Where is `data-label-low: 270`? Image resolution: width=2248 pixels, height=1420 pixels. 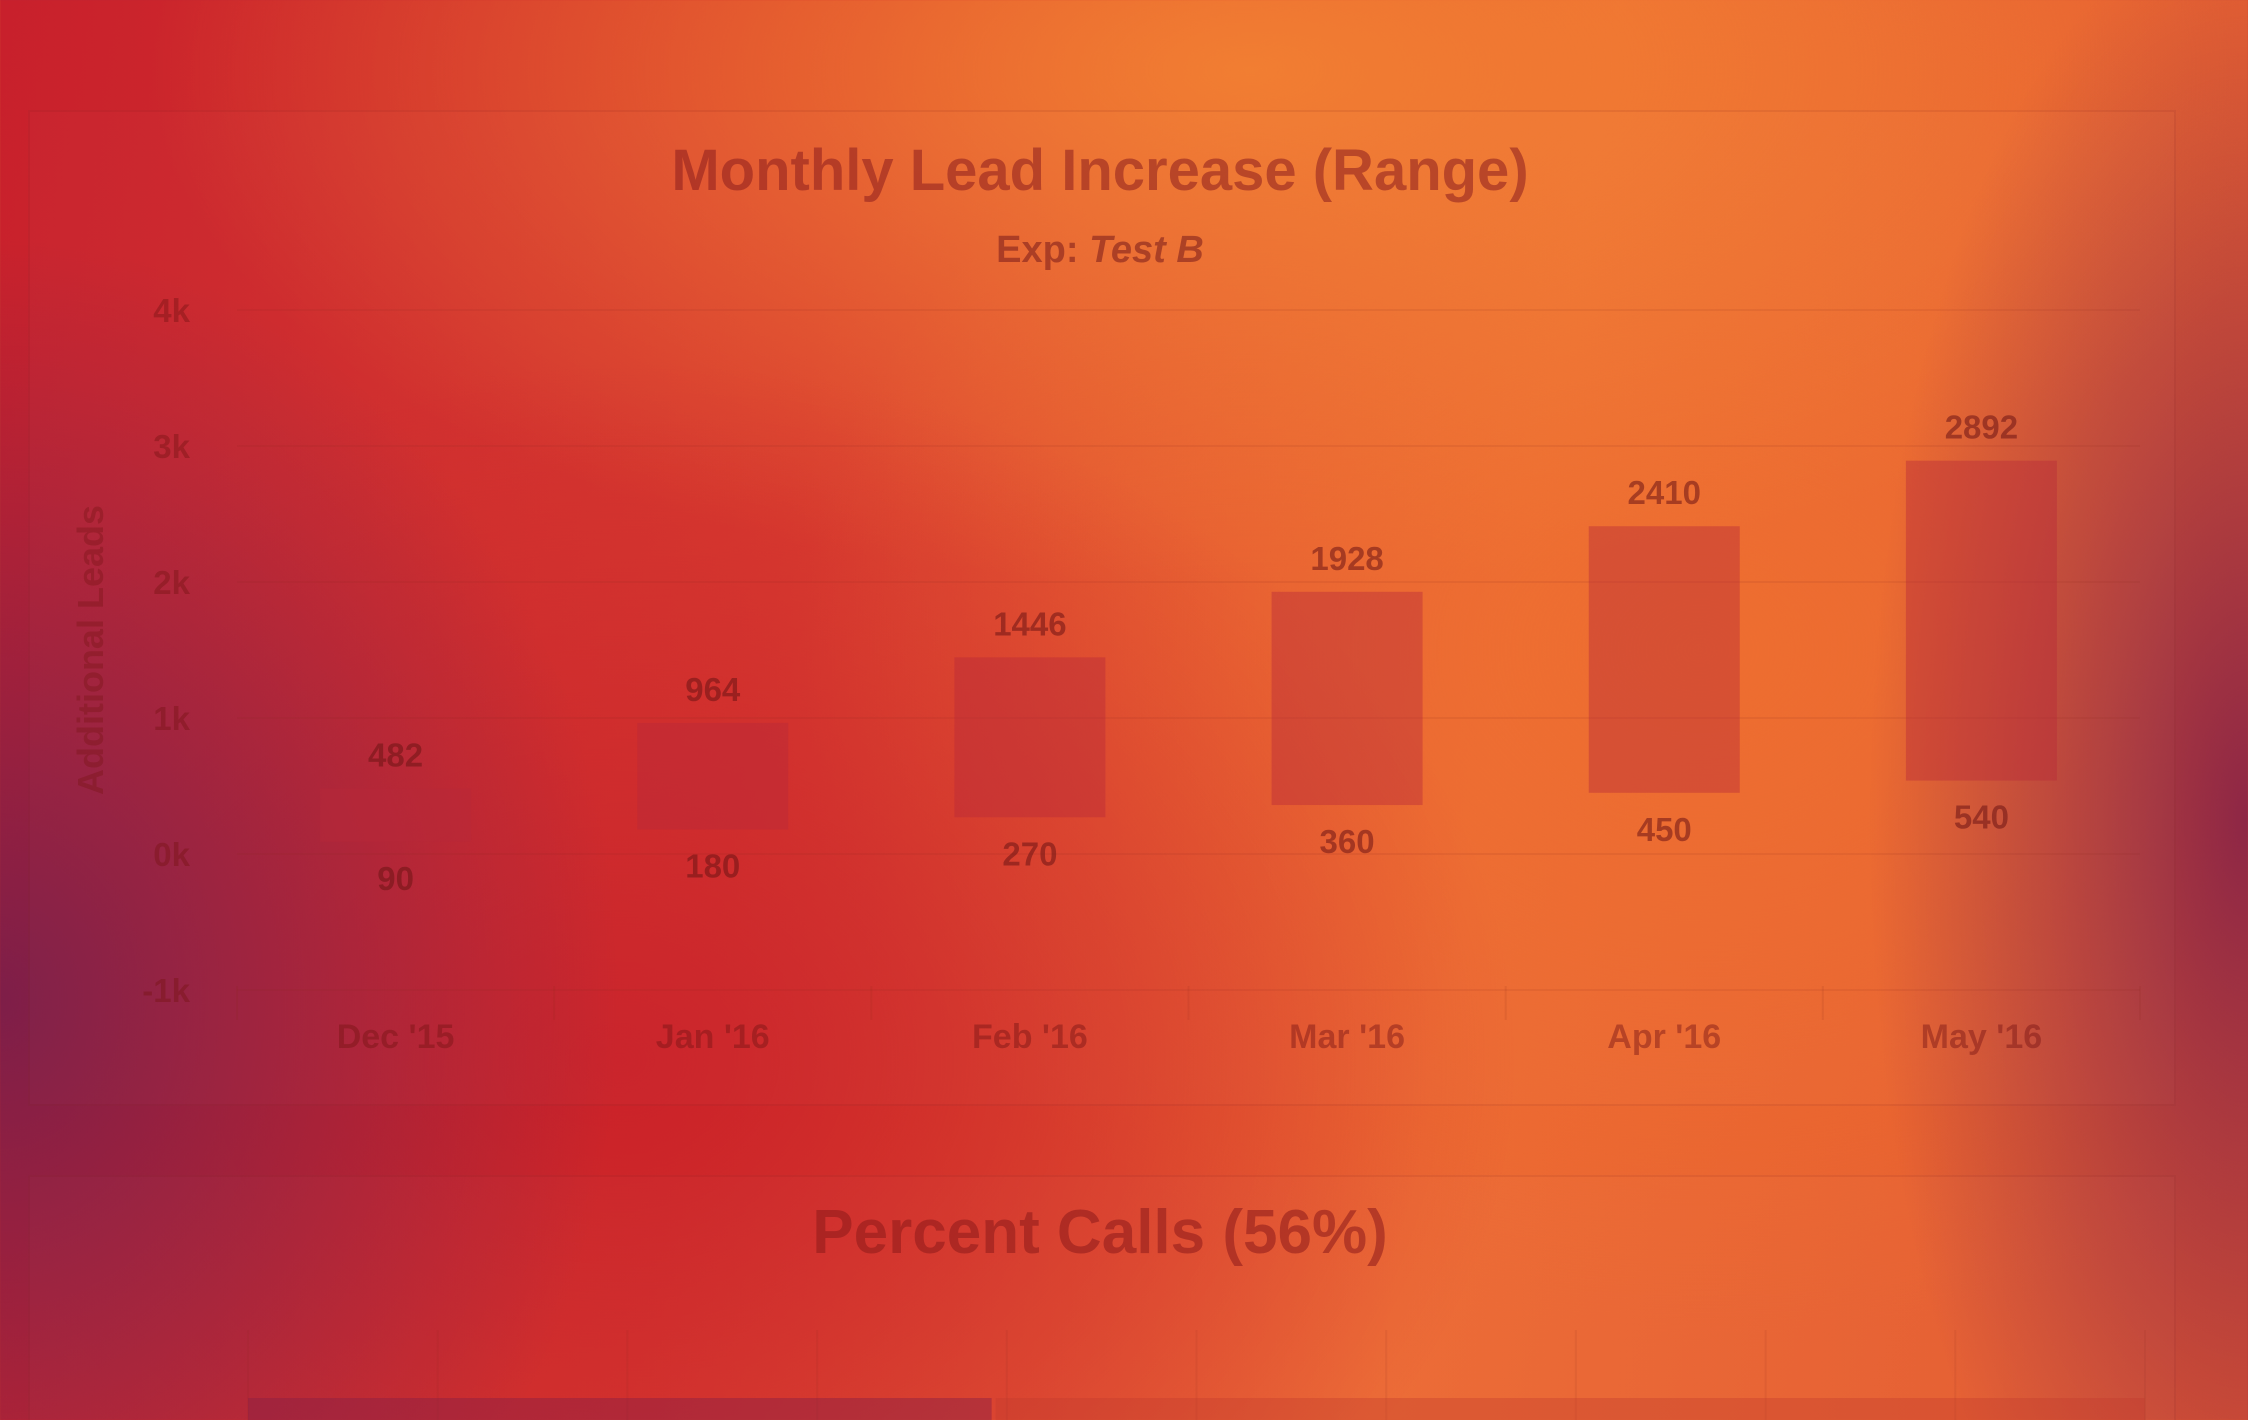
data-label-low: 270 is located at coordinates (1029, 853).